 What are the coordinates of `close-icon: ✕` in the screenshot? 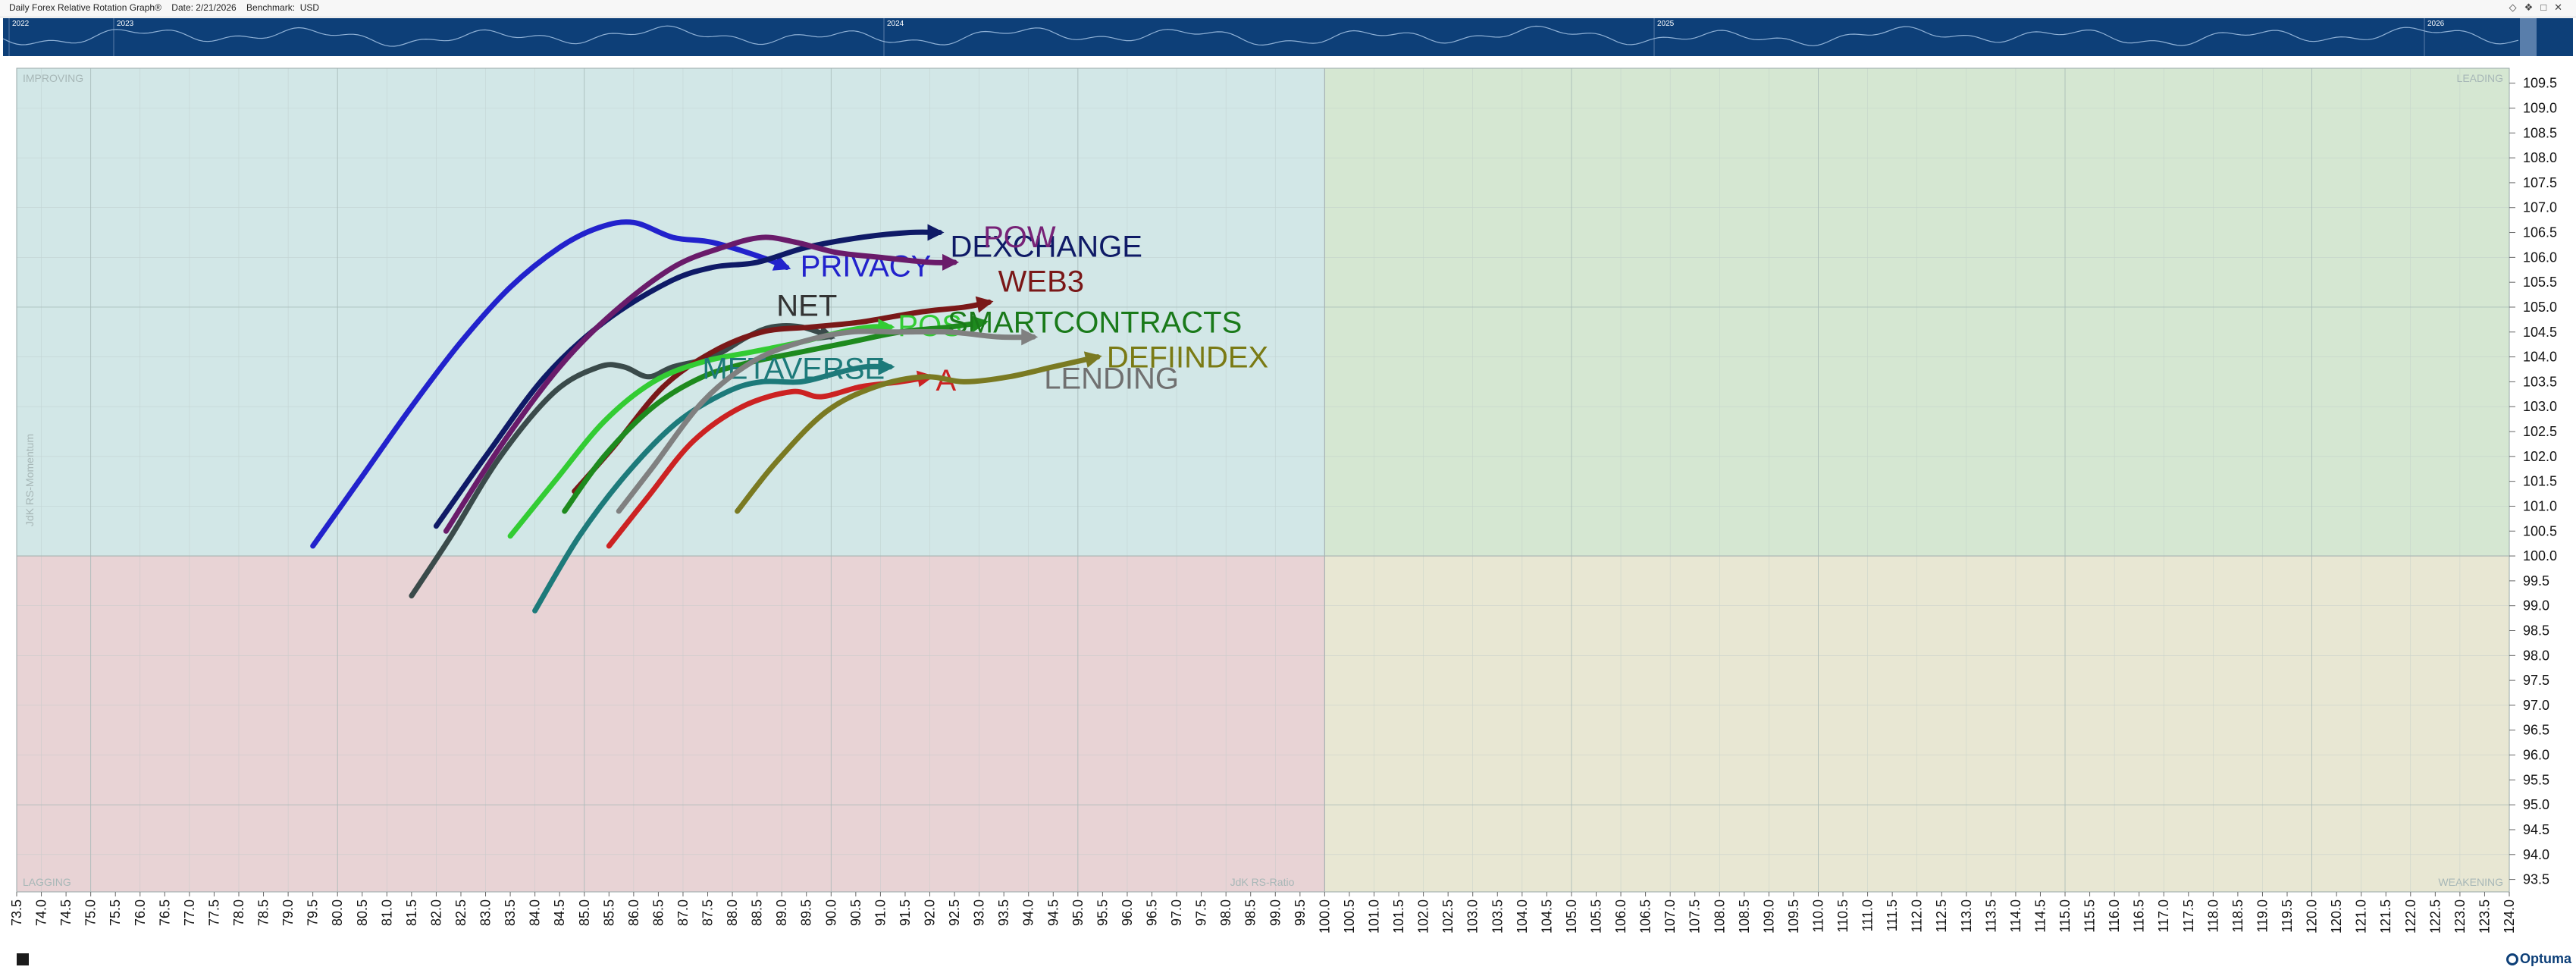 It's located at (2562, 7).